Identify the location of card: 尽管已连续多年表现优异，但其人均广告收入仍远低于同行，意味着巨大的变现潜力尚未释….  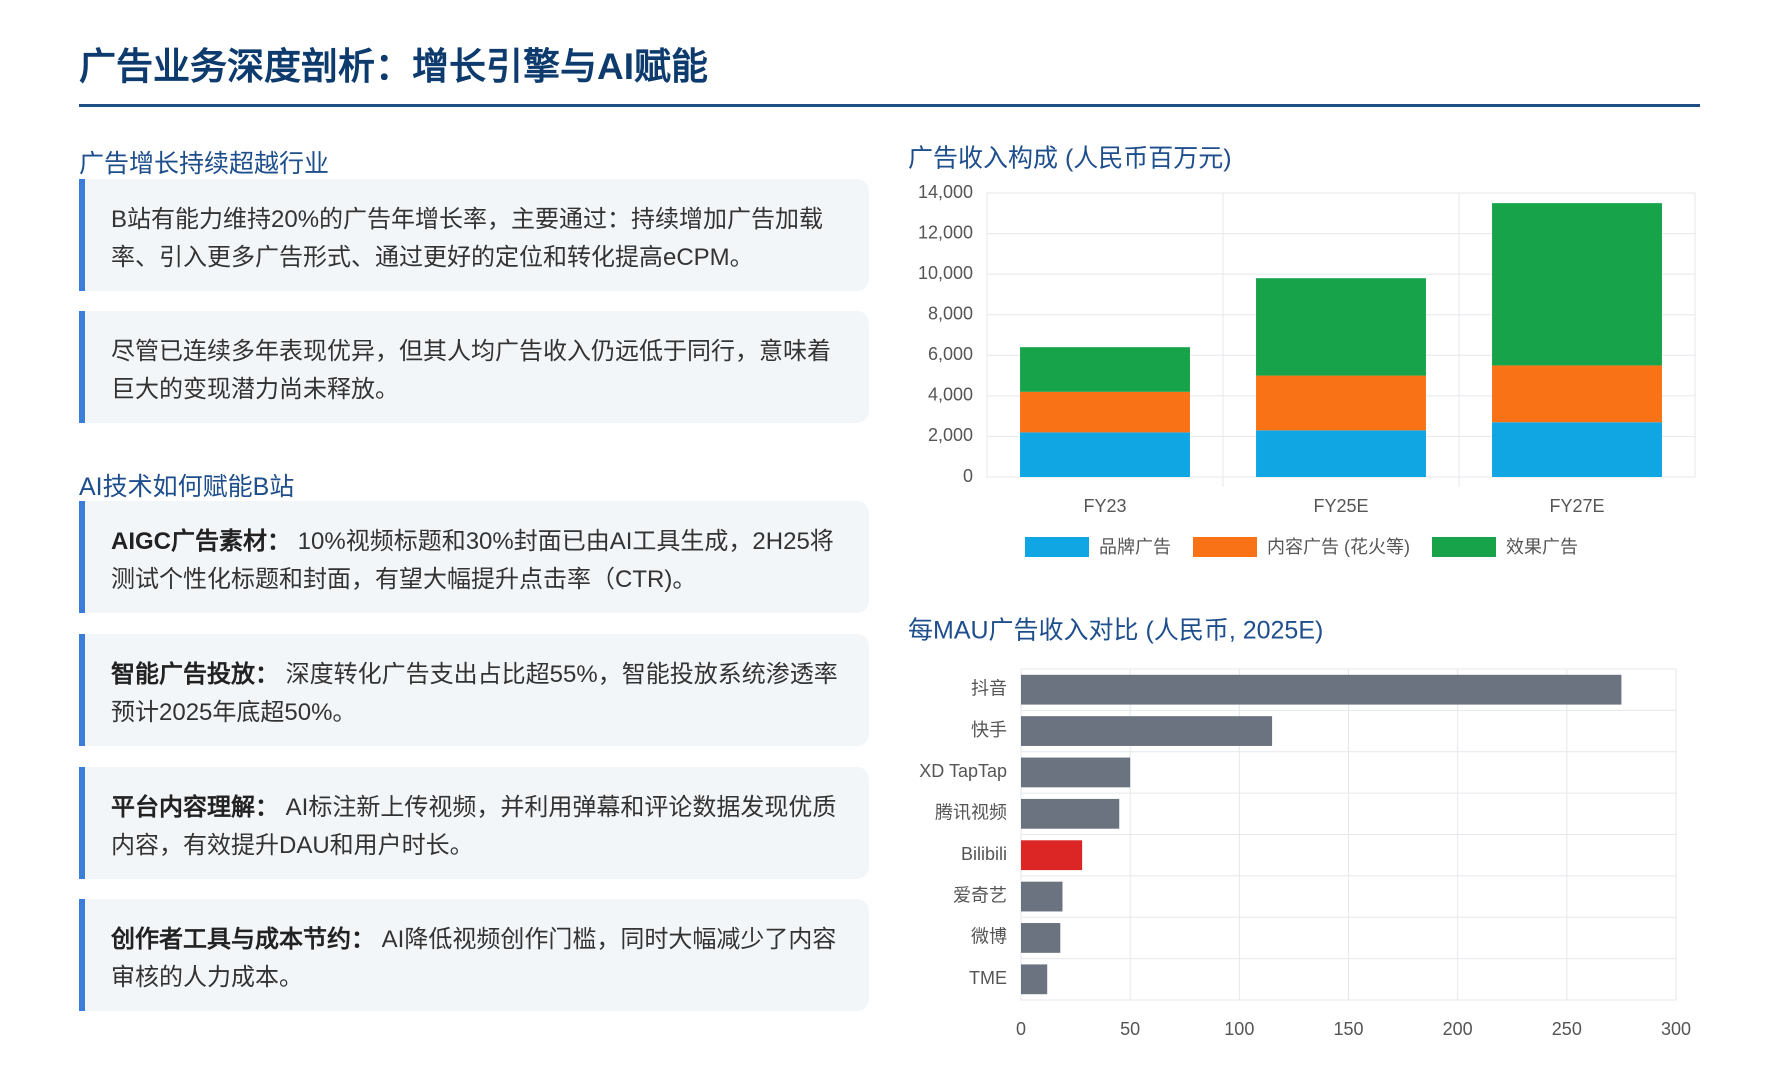
(474, 367).